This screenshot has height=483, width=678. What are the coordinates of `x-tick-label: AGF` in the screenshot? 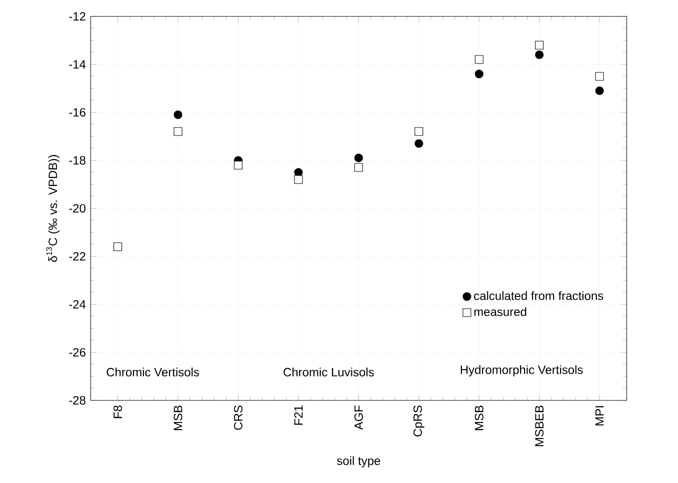 It's located at (358, 418).